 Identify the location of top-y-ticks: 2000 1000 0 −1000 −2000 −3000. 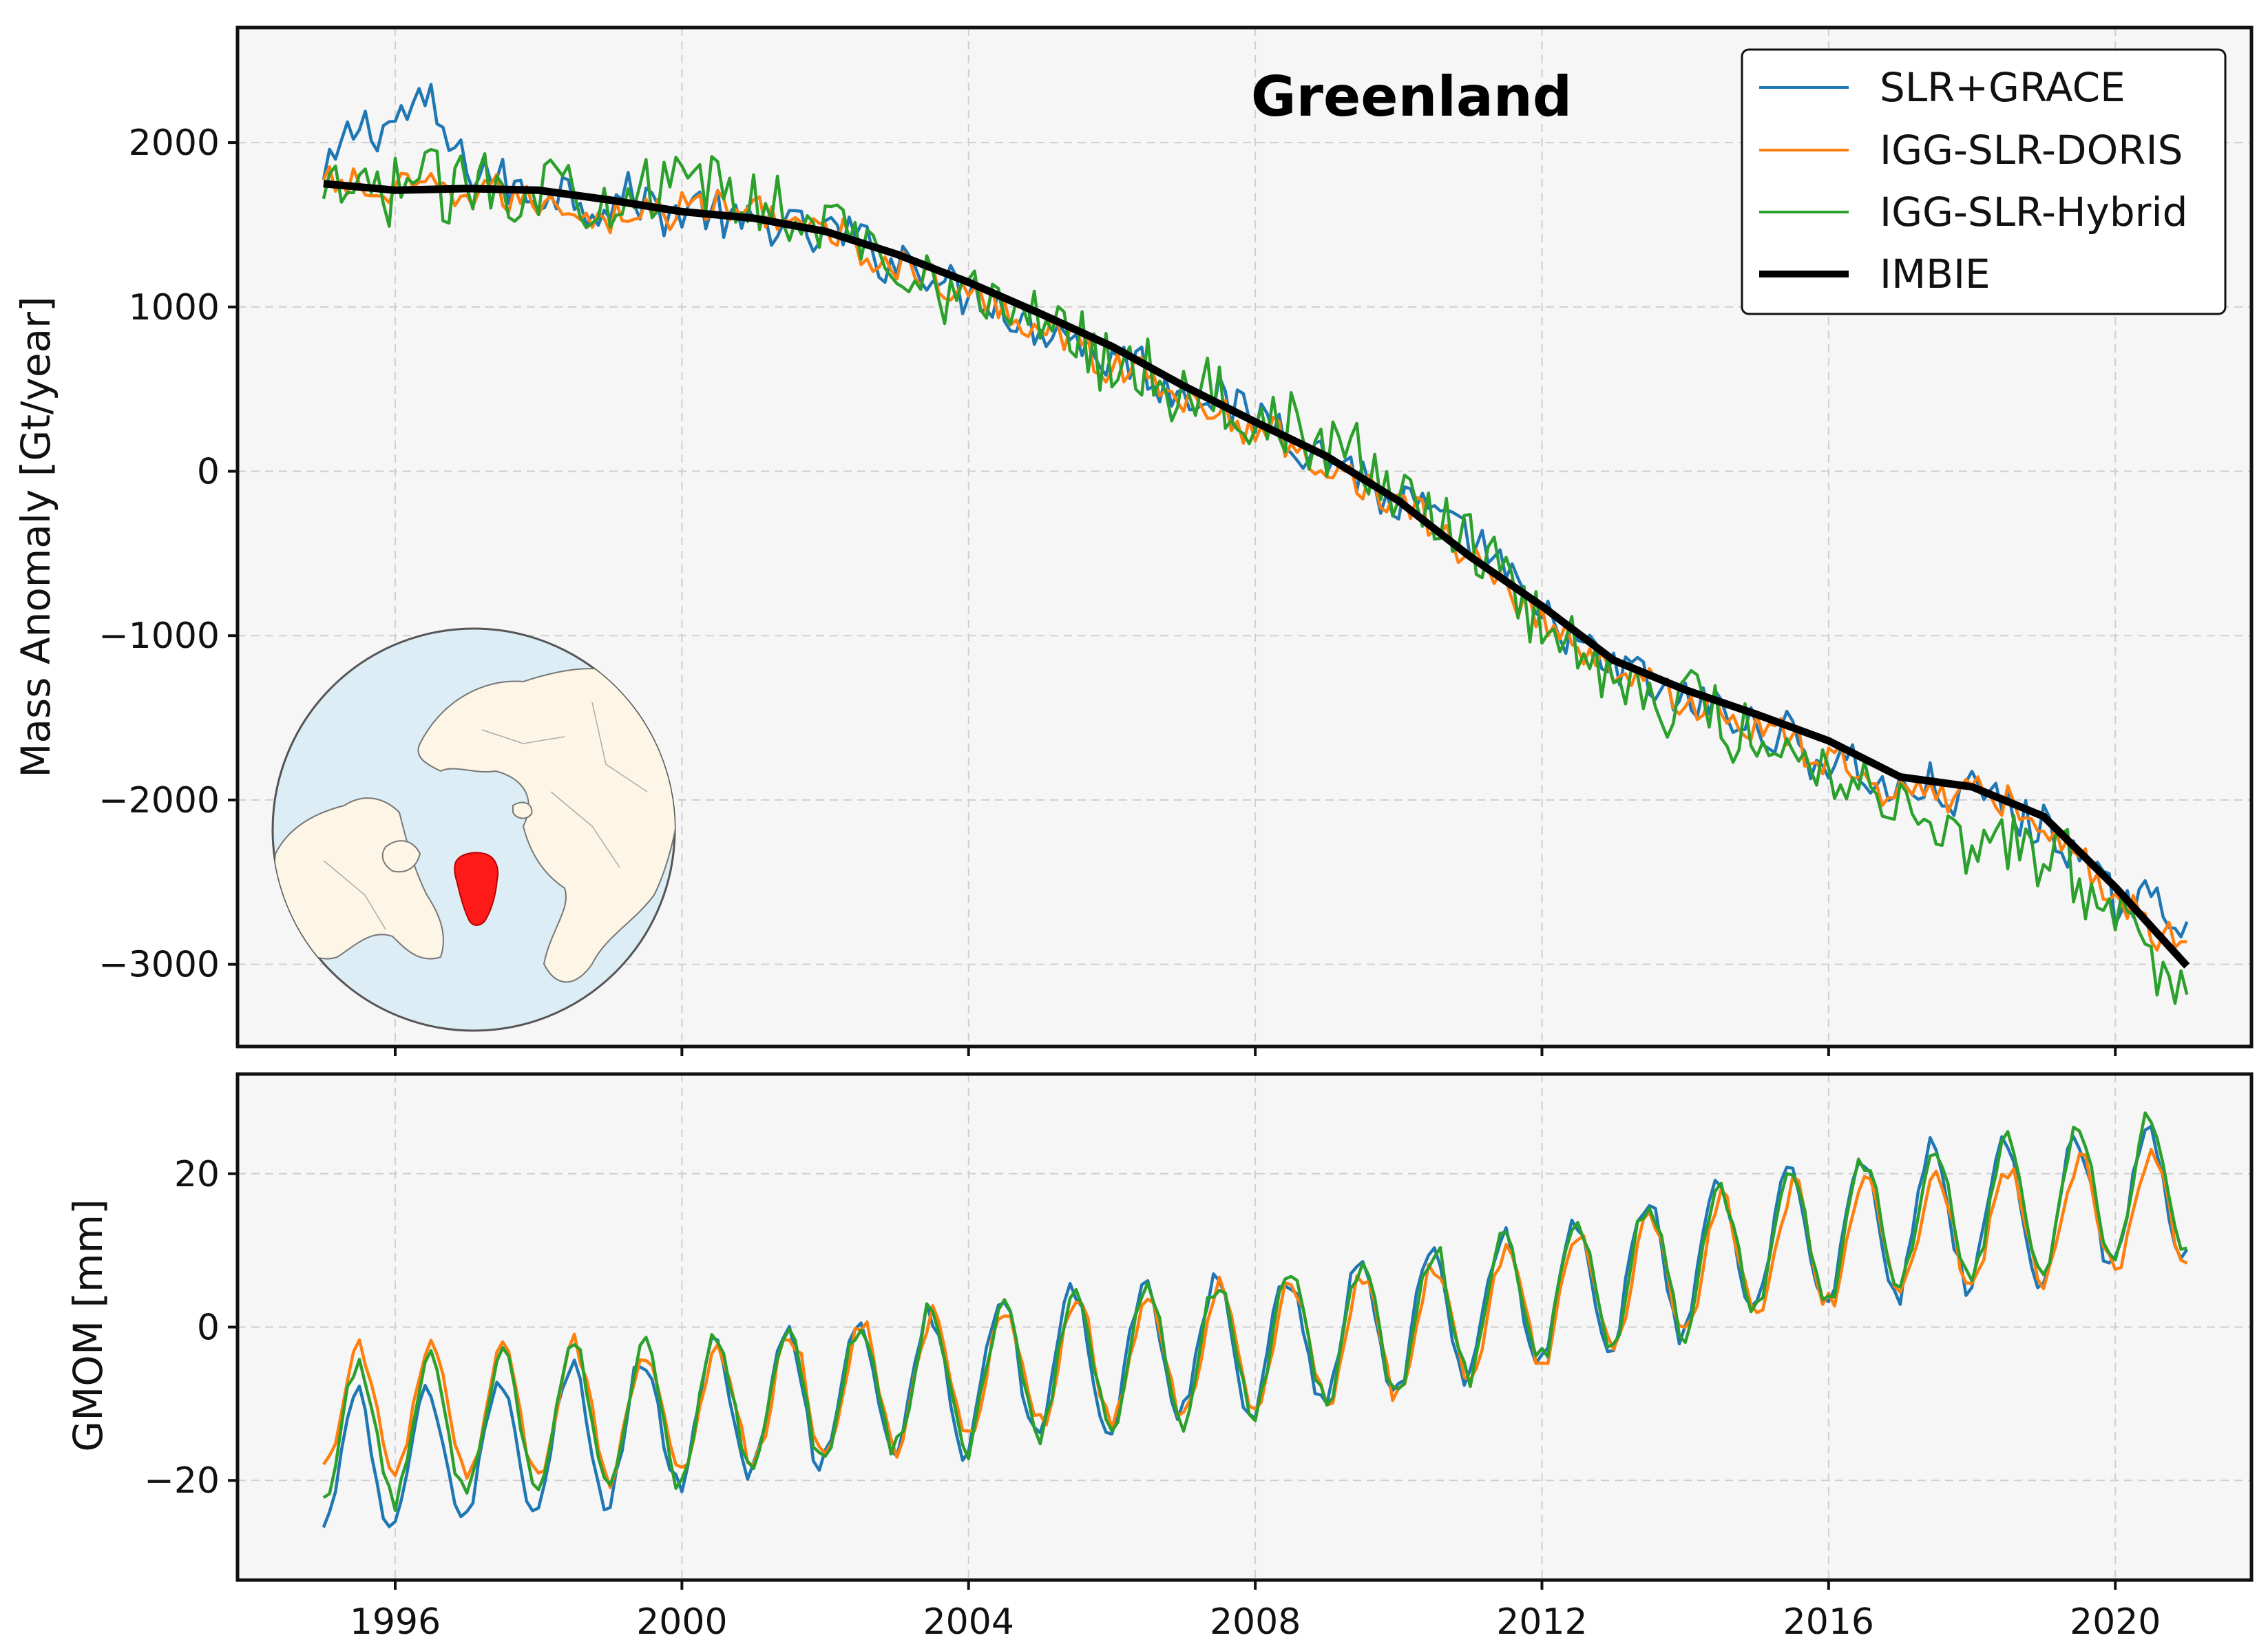
(168, 554).